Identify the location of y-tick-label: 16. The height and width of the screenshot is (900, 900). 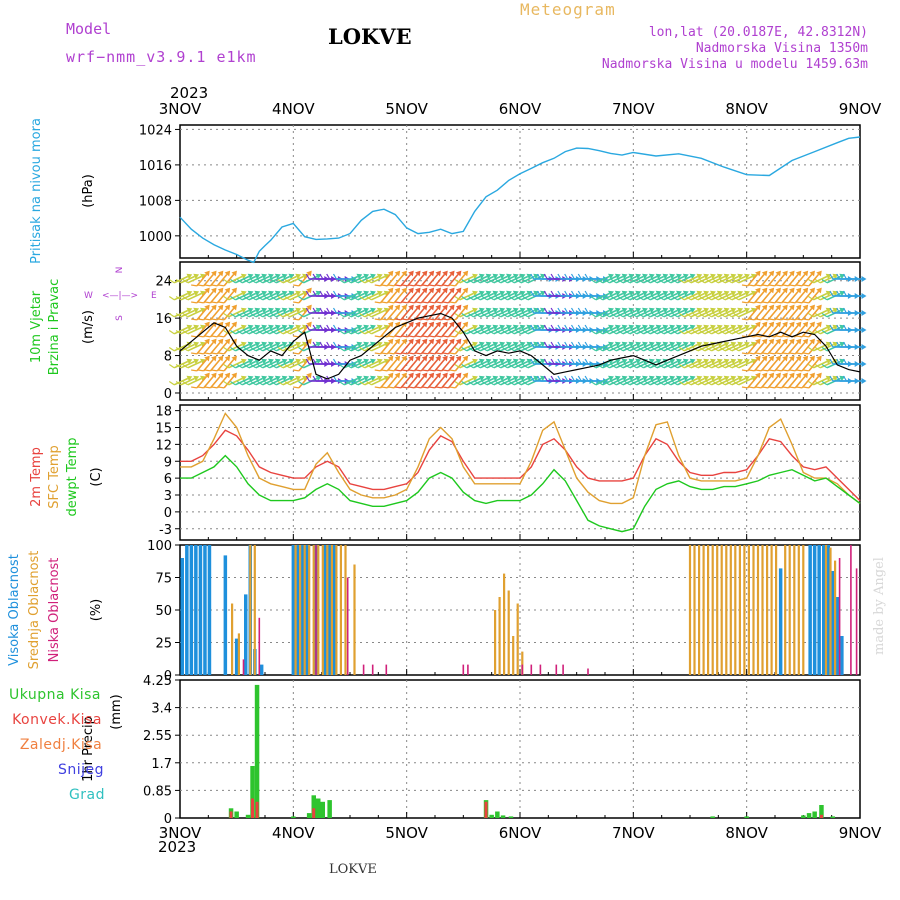
(163, 319).